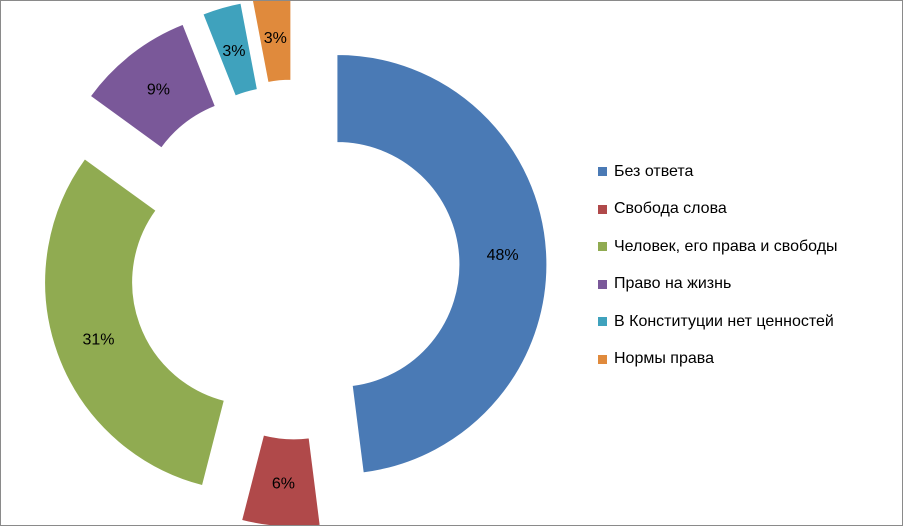 The width and height of the screenshot is (903, 526). I want to click on slice-no-values, so click(230, 49).